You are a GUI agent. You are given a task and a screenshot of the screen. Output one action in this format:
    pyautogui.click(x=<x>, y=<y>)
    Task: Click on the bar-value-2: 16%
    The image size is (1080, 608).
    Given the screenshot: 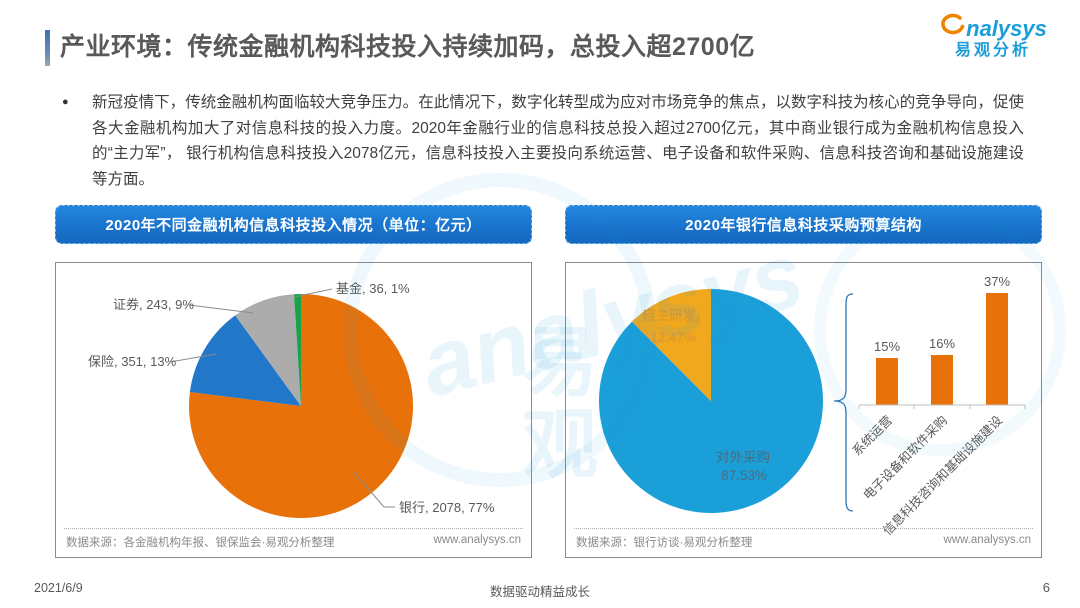 What is the action you would take?
    pyautogui.click(x=942, y=343)
    